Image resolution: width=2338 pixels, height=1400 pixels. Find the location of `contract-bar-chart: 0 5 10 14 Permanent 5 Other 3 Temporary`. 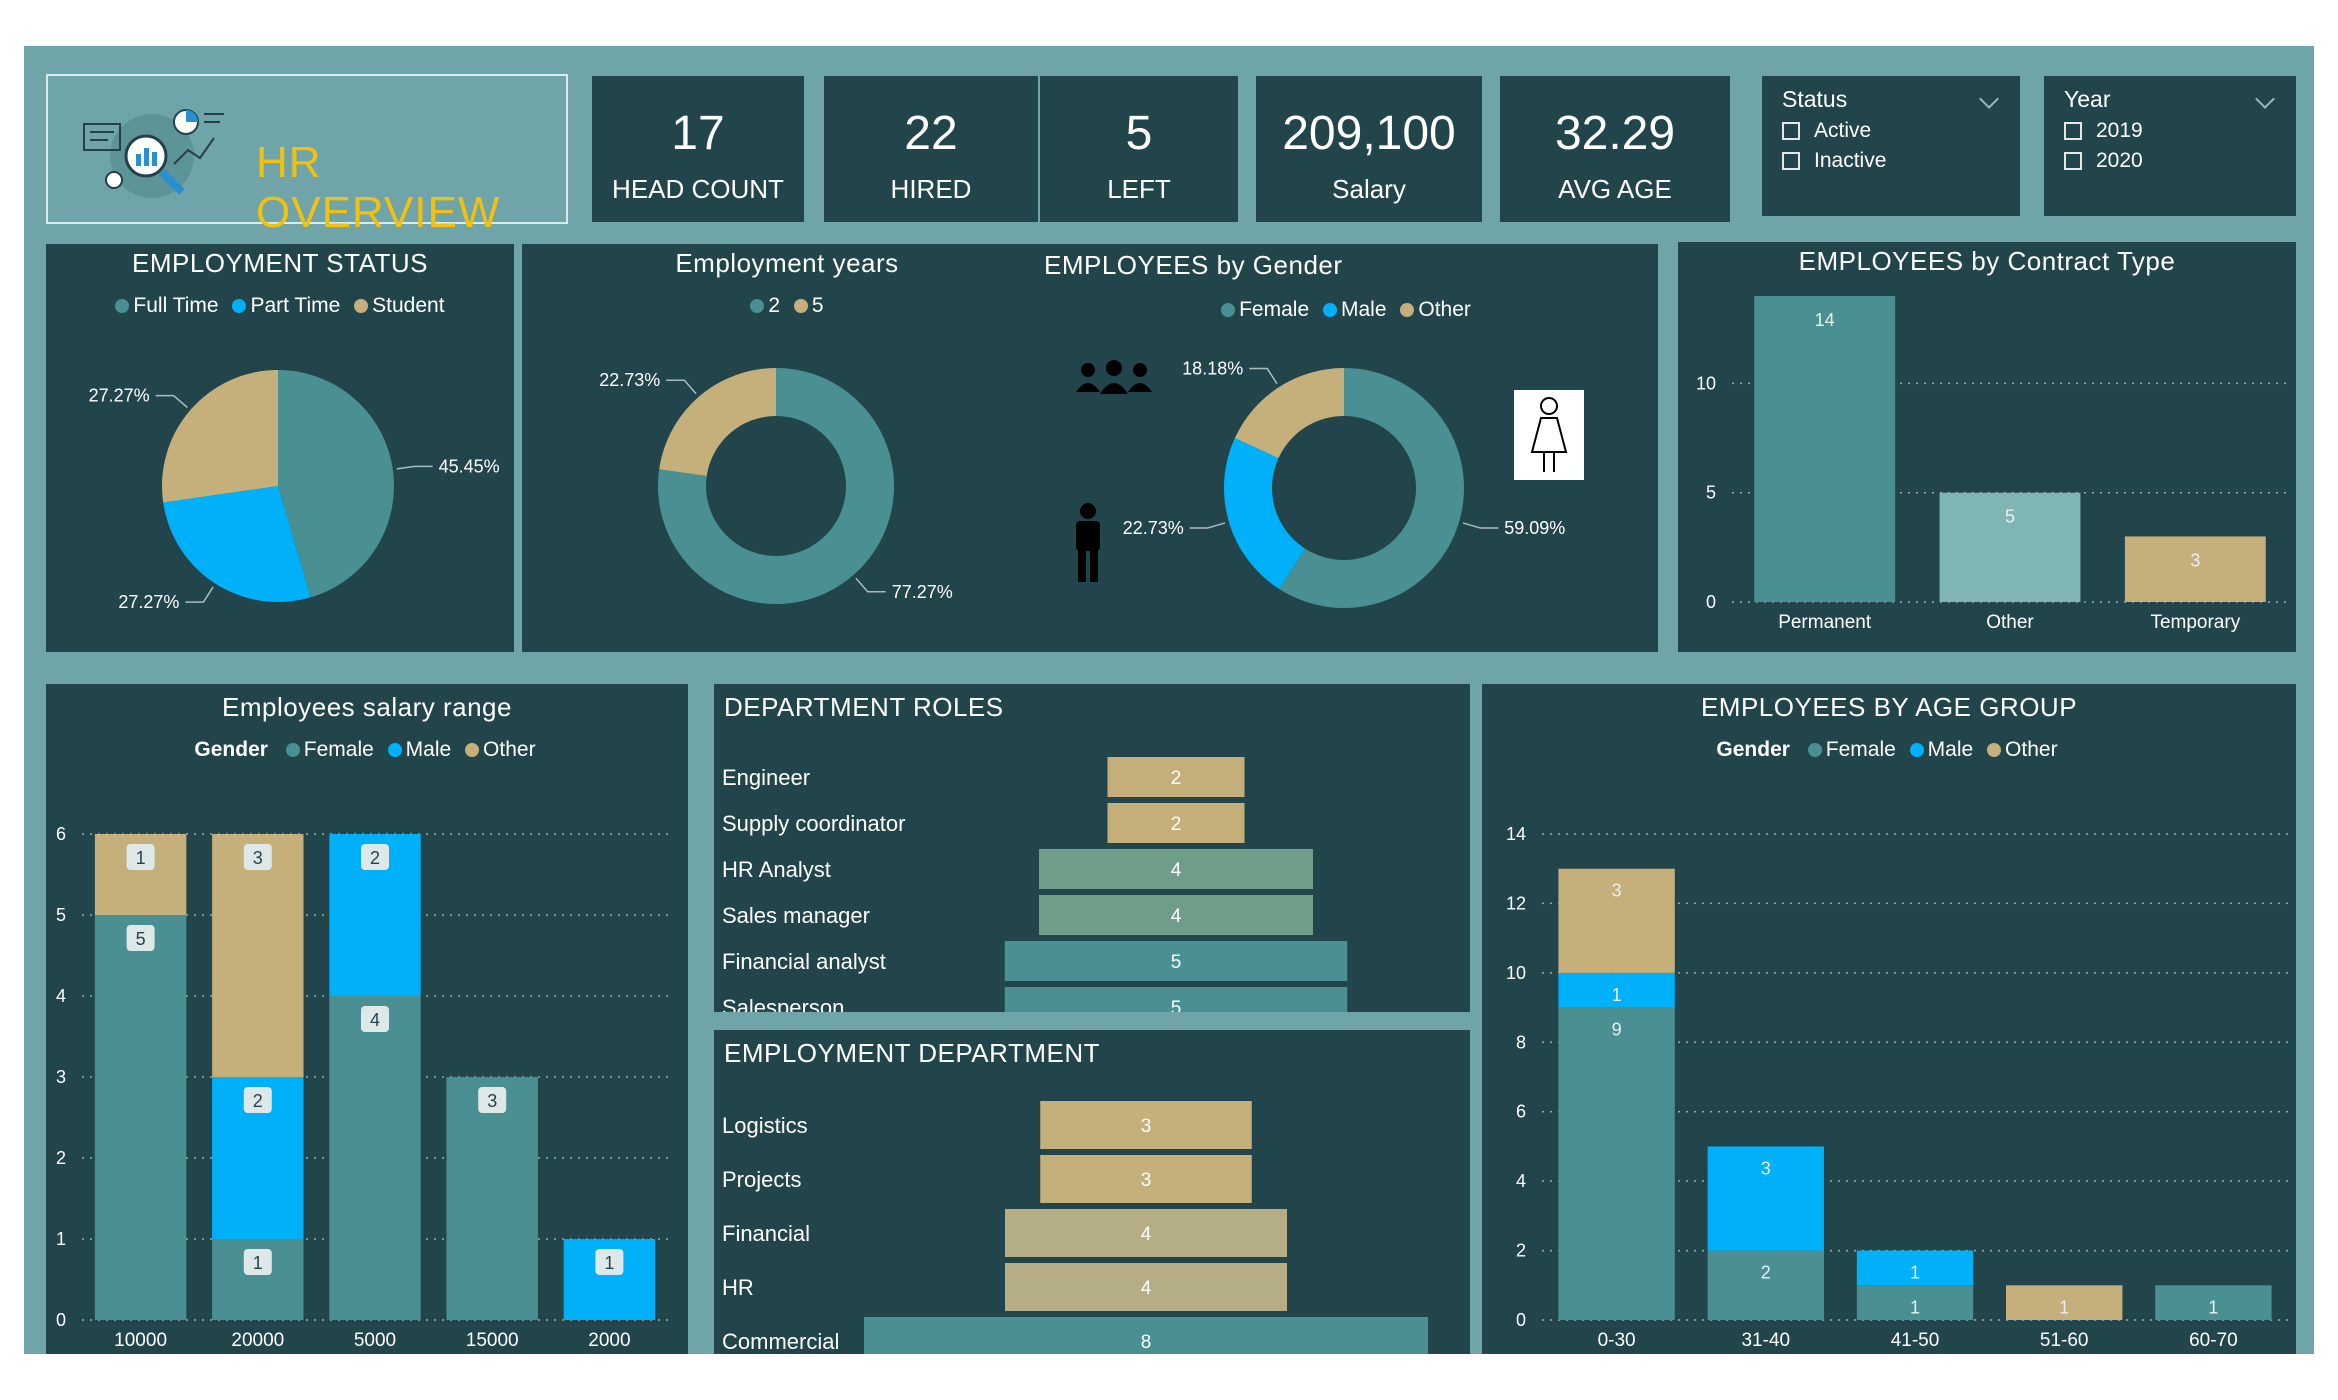

contract-bar-chart: 0 5 10 14 Permanent 5 Other 3 Temporary is located at coordinates (1992, 464).